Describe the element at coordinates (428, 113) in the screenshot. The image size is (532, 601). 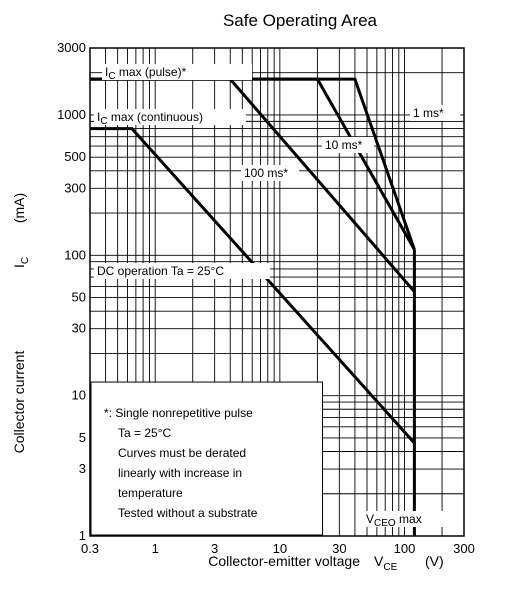
I see `curve-1ms-label: 1 ms*` at that location.